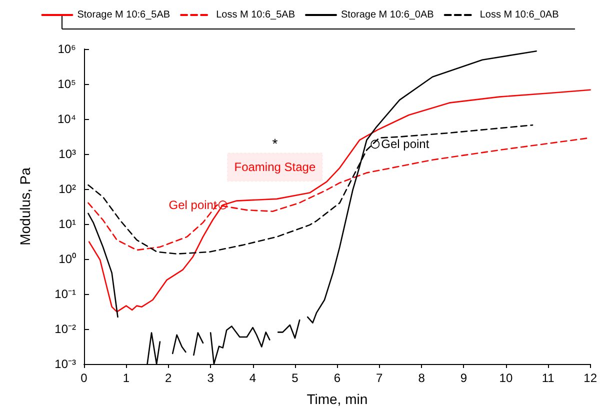 The width and height of the screenshot is (600, 412). What do you see at coordinates (123, 15) in the screenshot?
I see `legend-label: Storage M 10:6_5AB` at bounding box center [123, 15].